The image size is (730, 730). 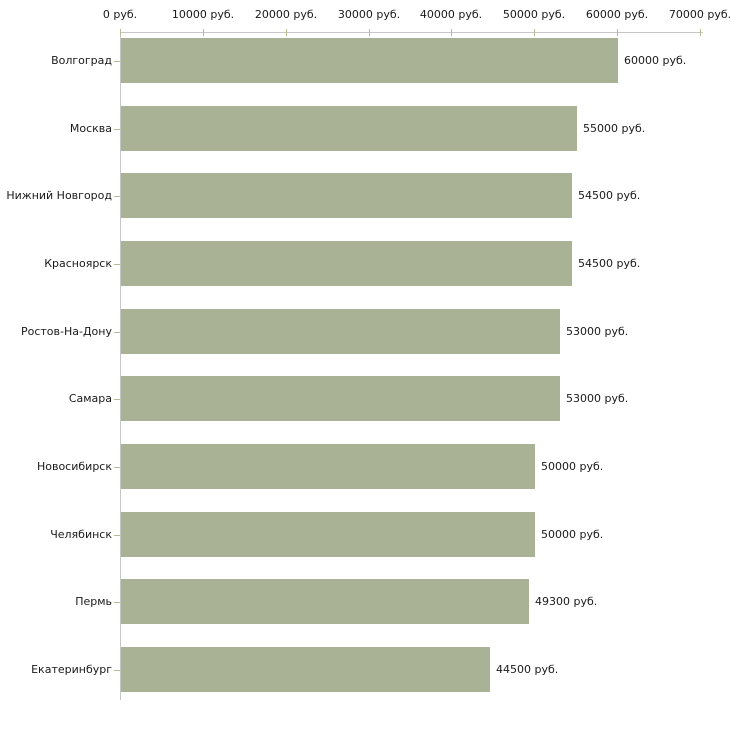 What do you see at coordinates (451, 14) in the screenshot?
I see `x-tick-label: 40000 руб.` at bounding box center [451, 14].